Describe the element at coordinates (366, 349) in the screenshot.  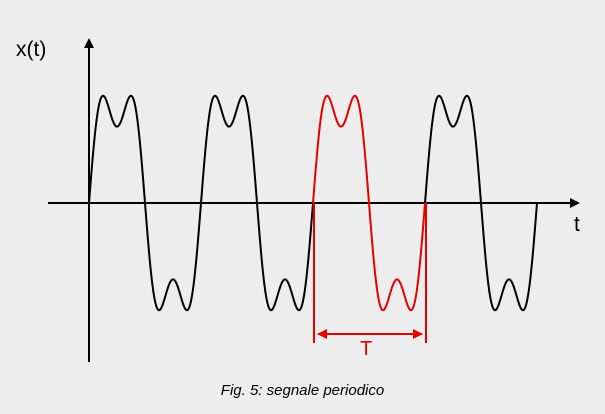
I see `period-label: T` at that location.